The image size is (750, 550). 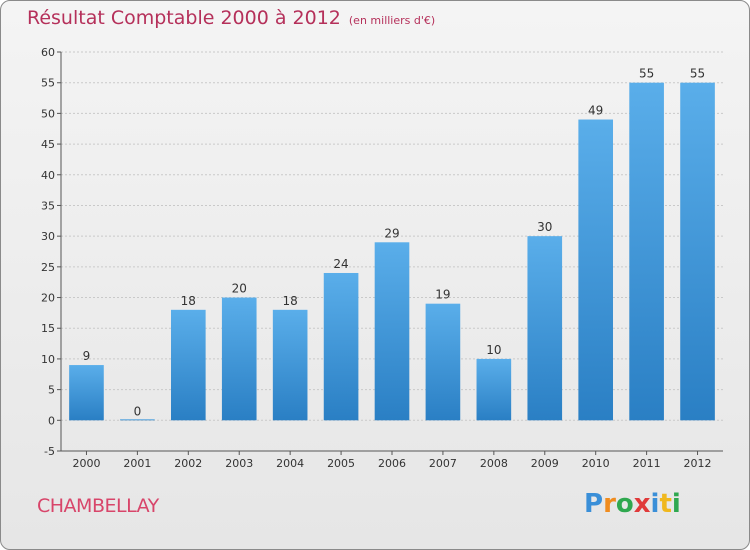 I want to click on data-label: 20, so click(x=239, y=289).